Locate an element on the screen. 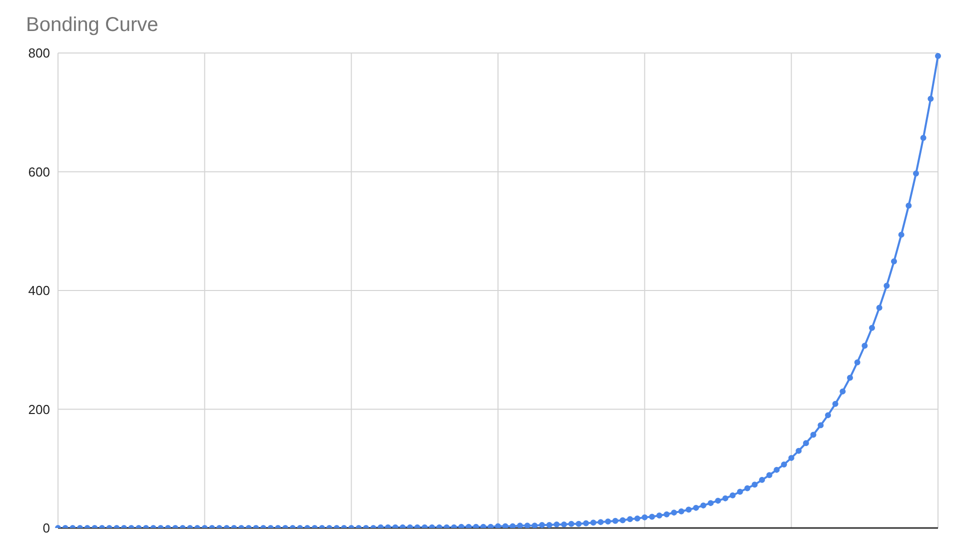 The image size is (960, 555). chart-title: Bonding Curve is located at coordinates (92, 25).